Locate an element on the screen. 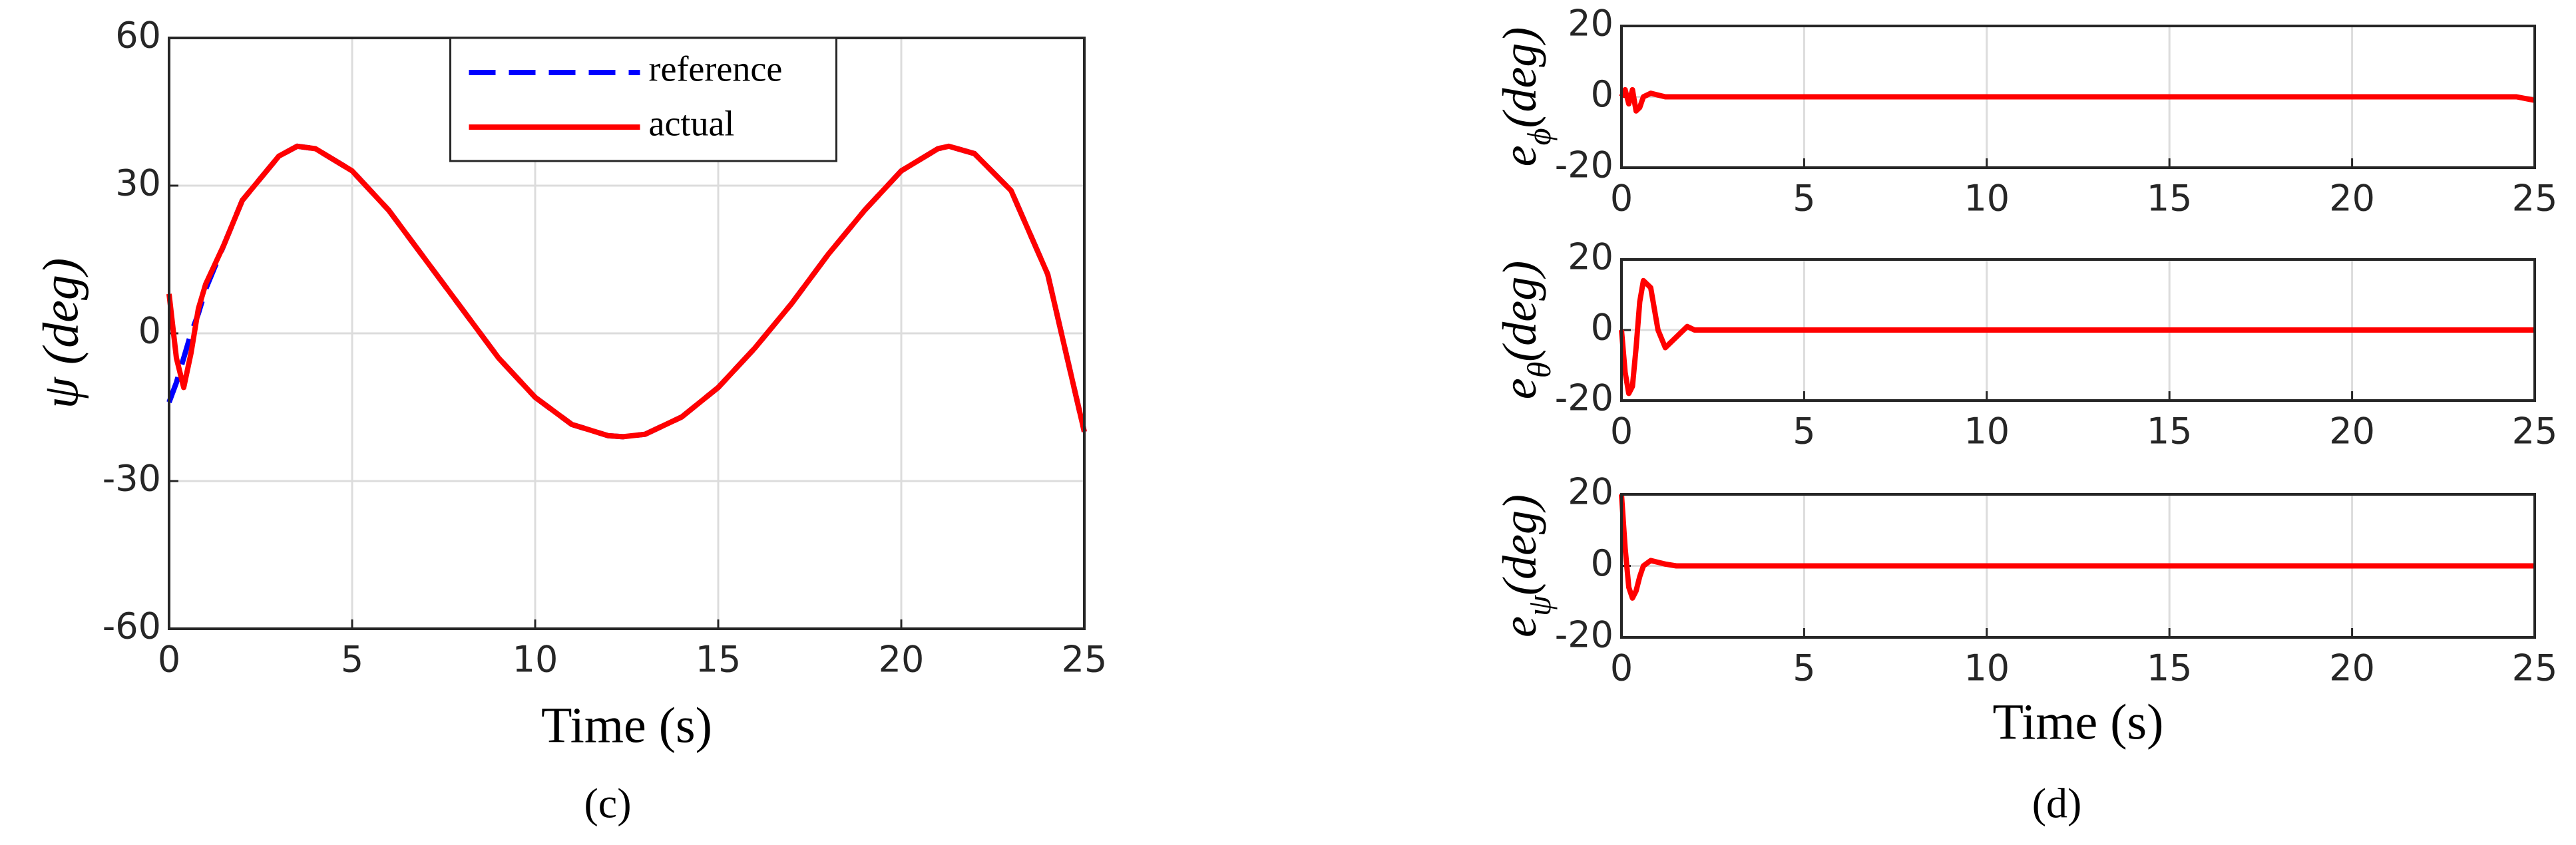 This screenshot has height=845, width=2576. y-axis-label-part: ψ is located at coordinates (1539, 605).